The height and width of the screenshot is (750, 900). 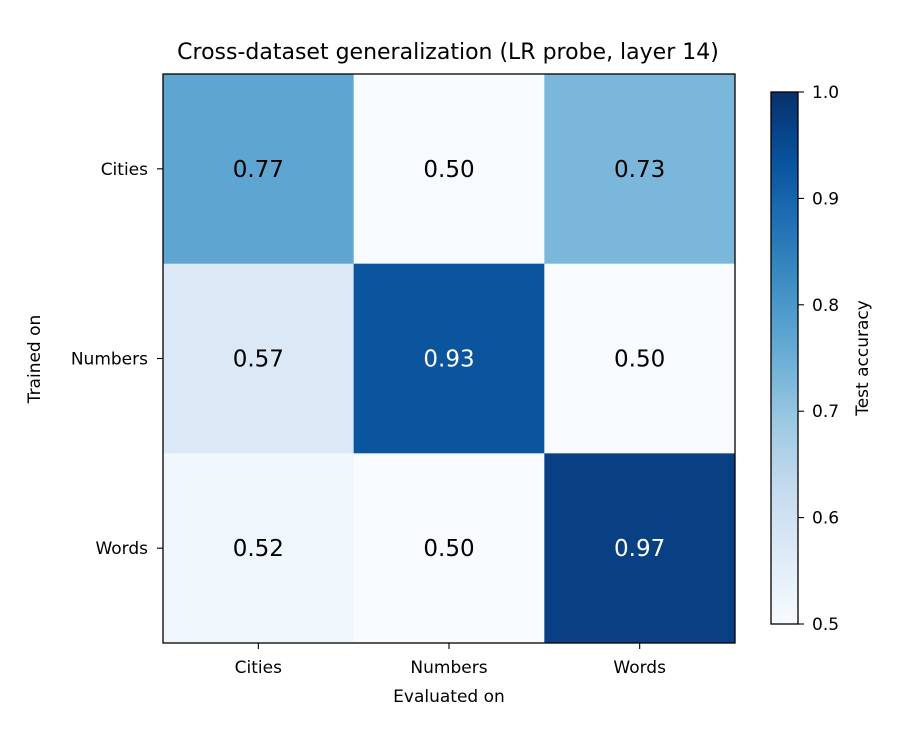 What do you see at coordinates (825, 199) in the screenshot?
I see `colorbar-tick-label: 0.9` at bounding box center [825, 199].